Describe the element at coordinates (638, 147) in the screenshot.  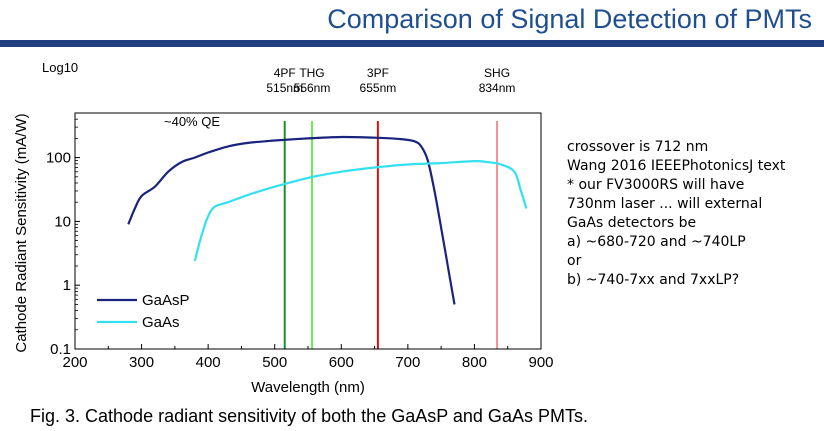
I see `note-line: crossover is 712 nm` at that location.